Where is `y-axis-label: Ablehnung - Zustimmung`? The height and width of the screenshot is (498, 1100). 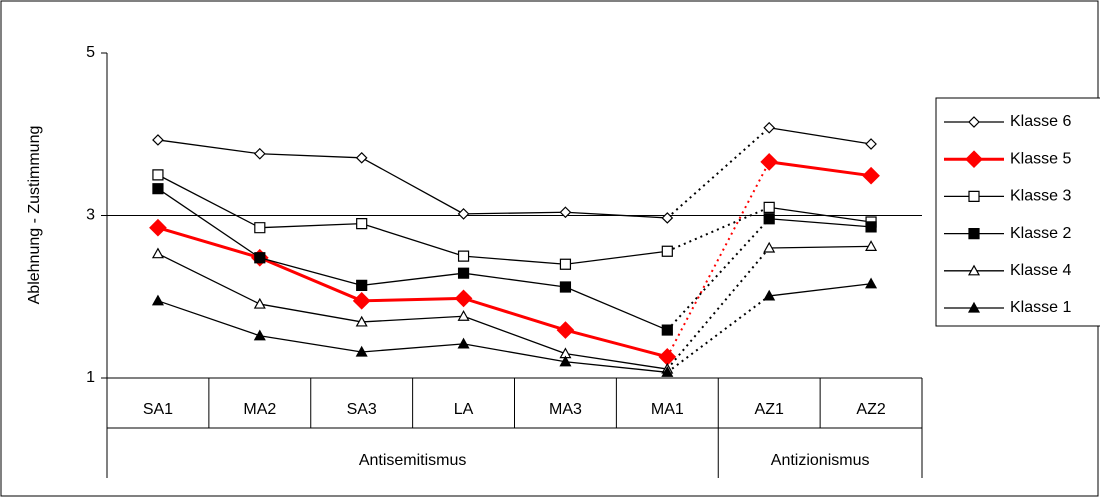
y-axis-label: Ablehnung - Zustimmung is located at coordinates (34, 215).